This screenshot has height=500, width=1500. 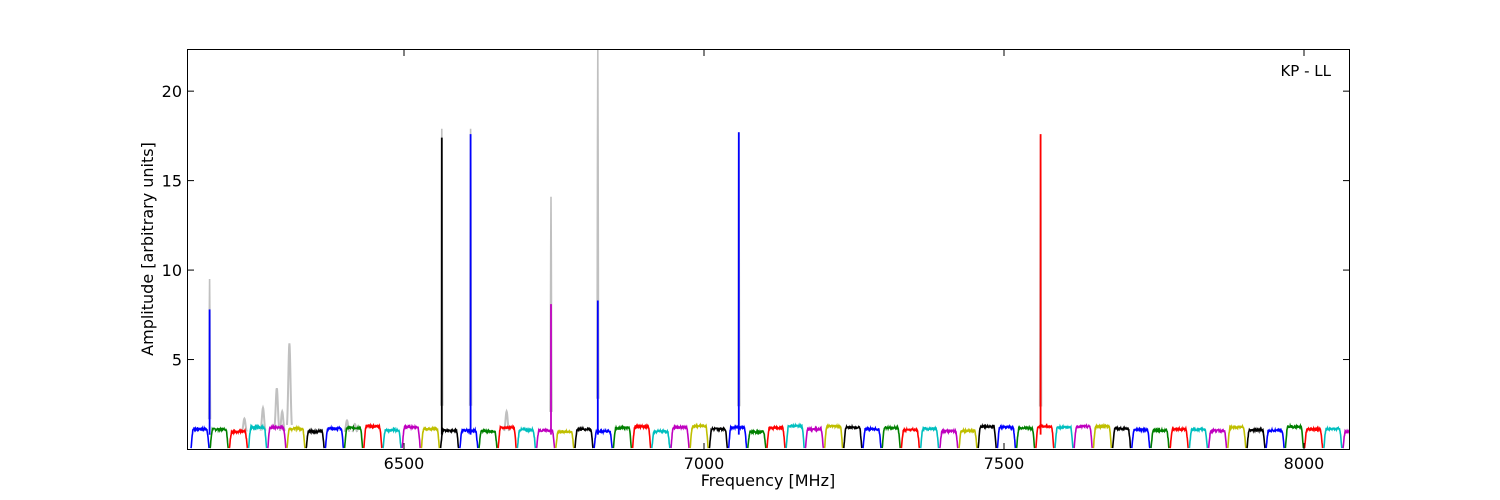 I want to click on y-tick-label: 15, so click(x=172, y=181).